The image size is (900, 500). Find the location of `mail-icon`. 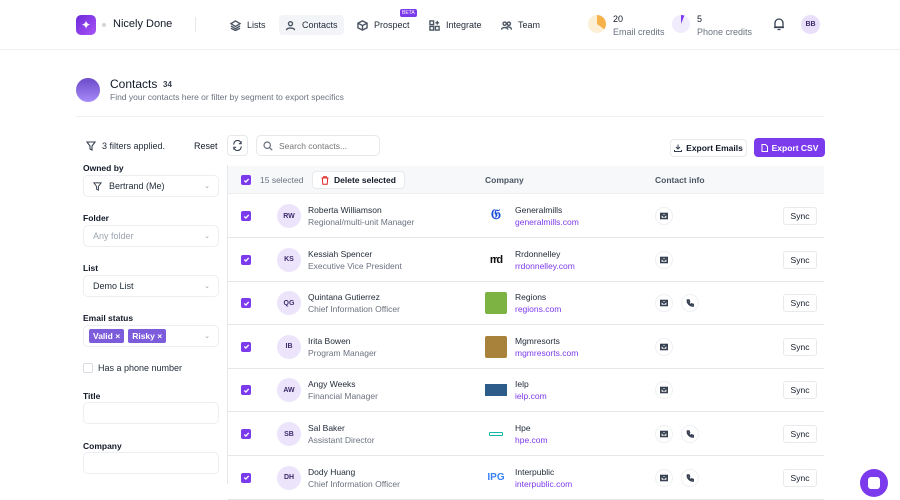

mail-icon is located at coordinates (664, 434).